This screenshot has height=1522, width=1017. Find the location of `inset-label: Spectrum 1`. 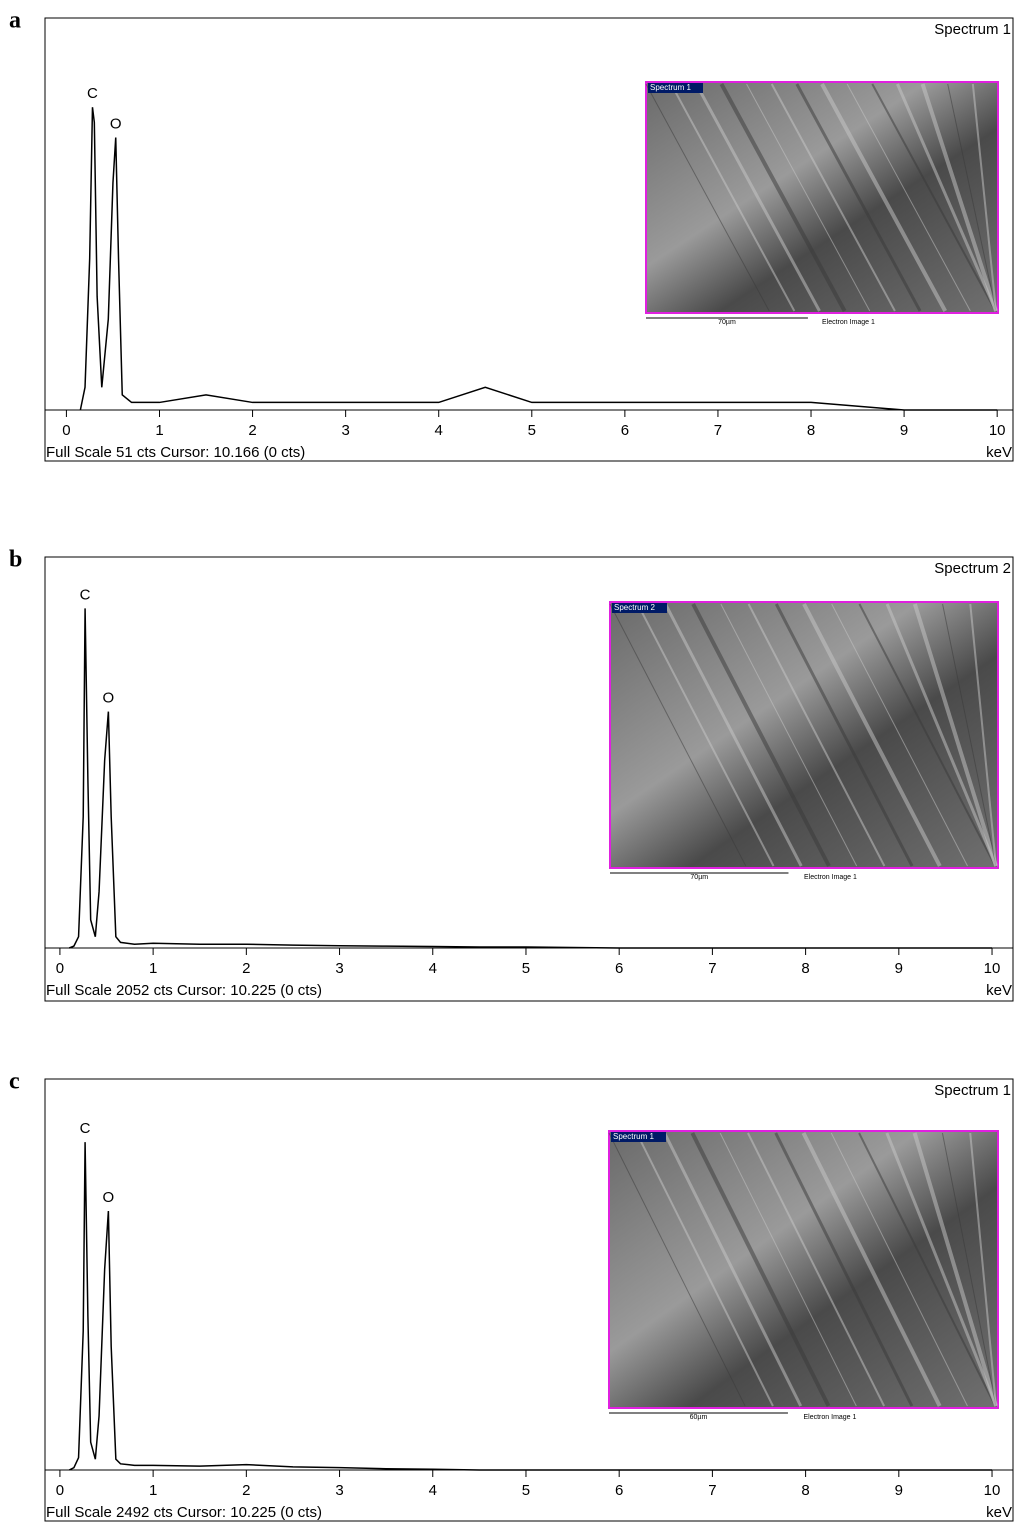

inset-label: Spectrum 1 is located at coordinates (670, 87).